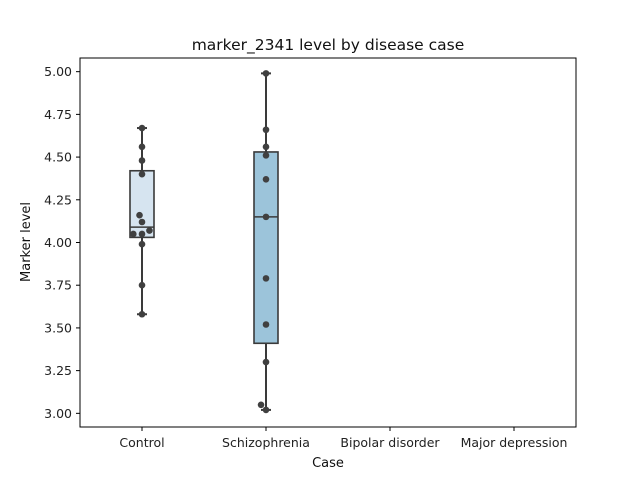  Describe the element at coordinates (328, 463) in the screenshot. I see `x-axis-label: Case` at that location.